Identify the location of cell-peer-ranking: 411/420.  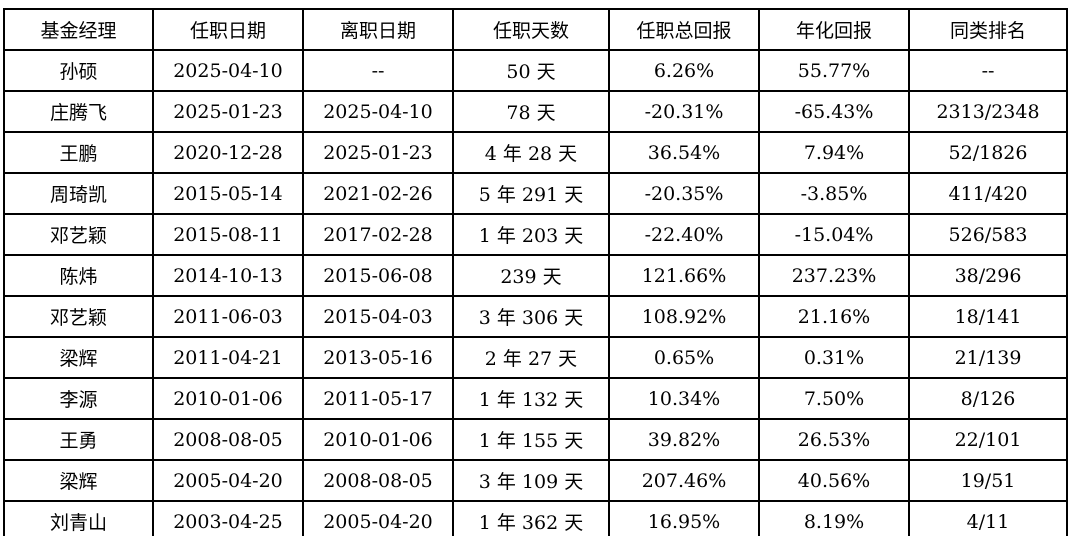
(988, 193).